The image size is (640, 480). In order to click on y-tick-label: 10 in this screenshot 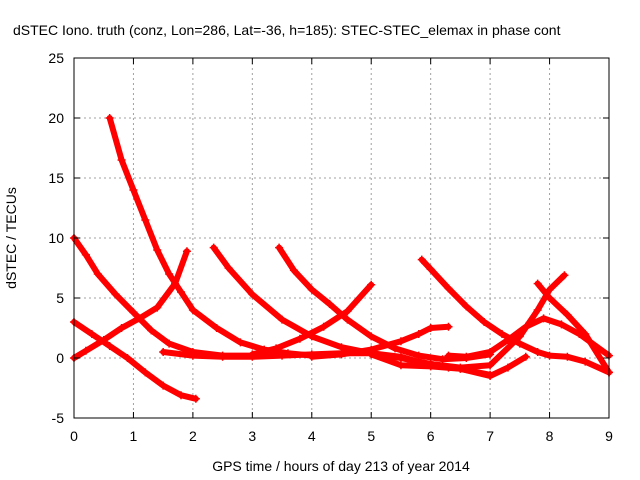, I will do `click(56, 238)`.